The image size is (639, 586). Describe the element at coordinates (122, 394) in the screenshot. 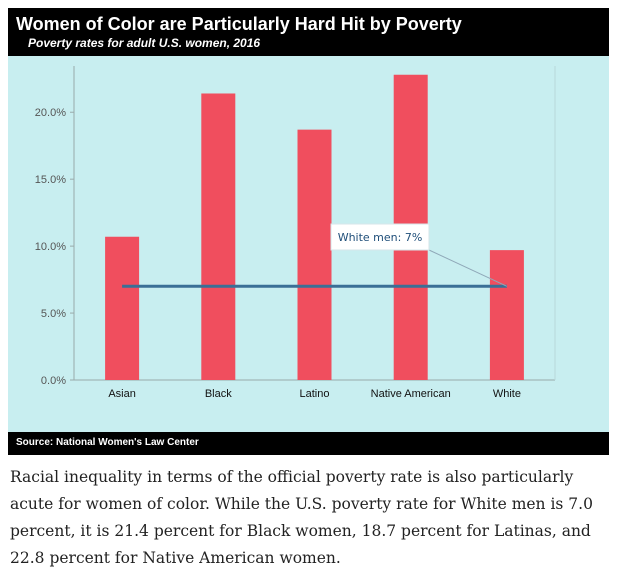

I see `x-category-label: Asian` at that location.